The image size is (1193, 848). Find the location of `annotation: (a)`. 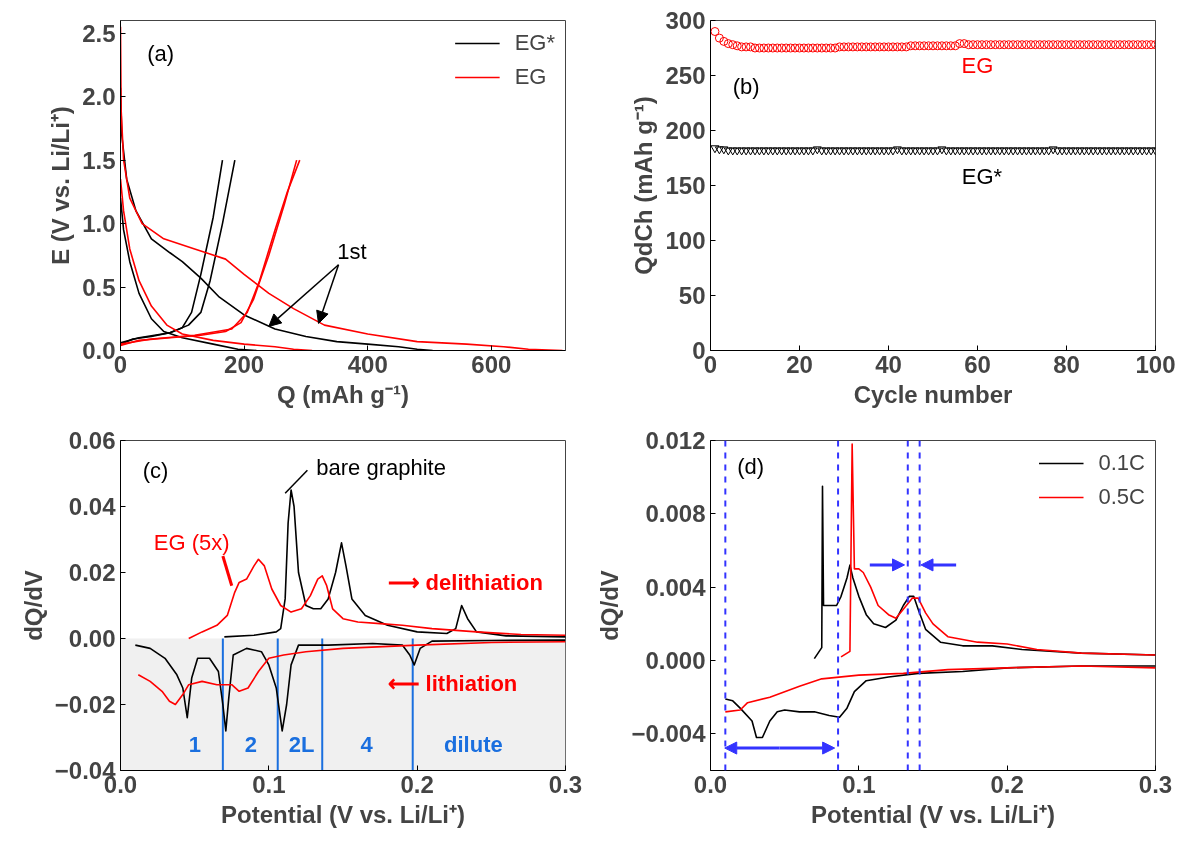

annotation: (a) is located at coordinates (161, 53).